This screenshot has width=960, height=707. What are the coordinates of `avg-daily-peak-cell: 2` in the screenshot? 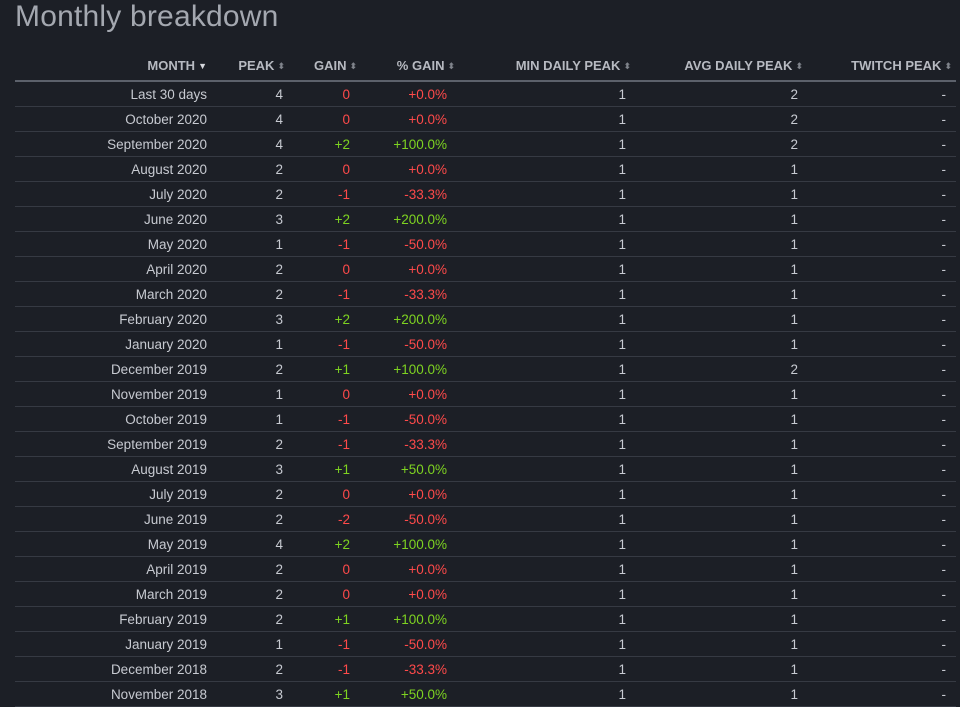 It's located at (720, 94).